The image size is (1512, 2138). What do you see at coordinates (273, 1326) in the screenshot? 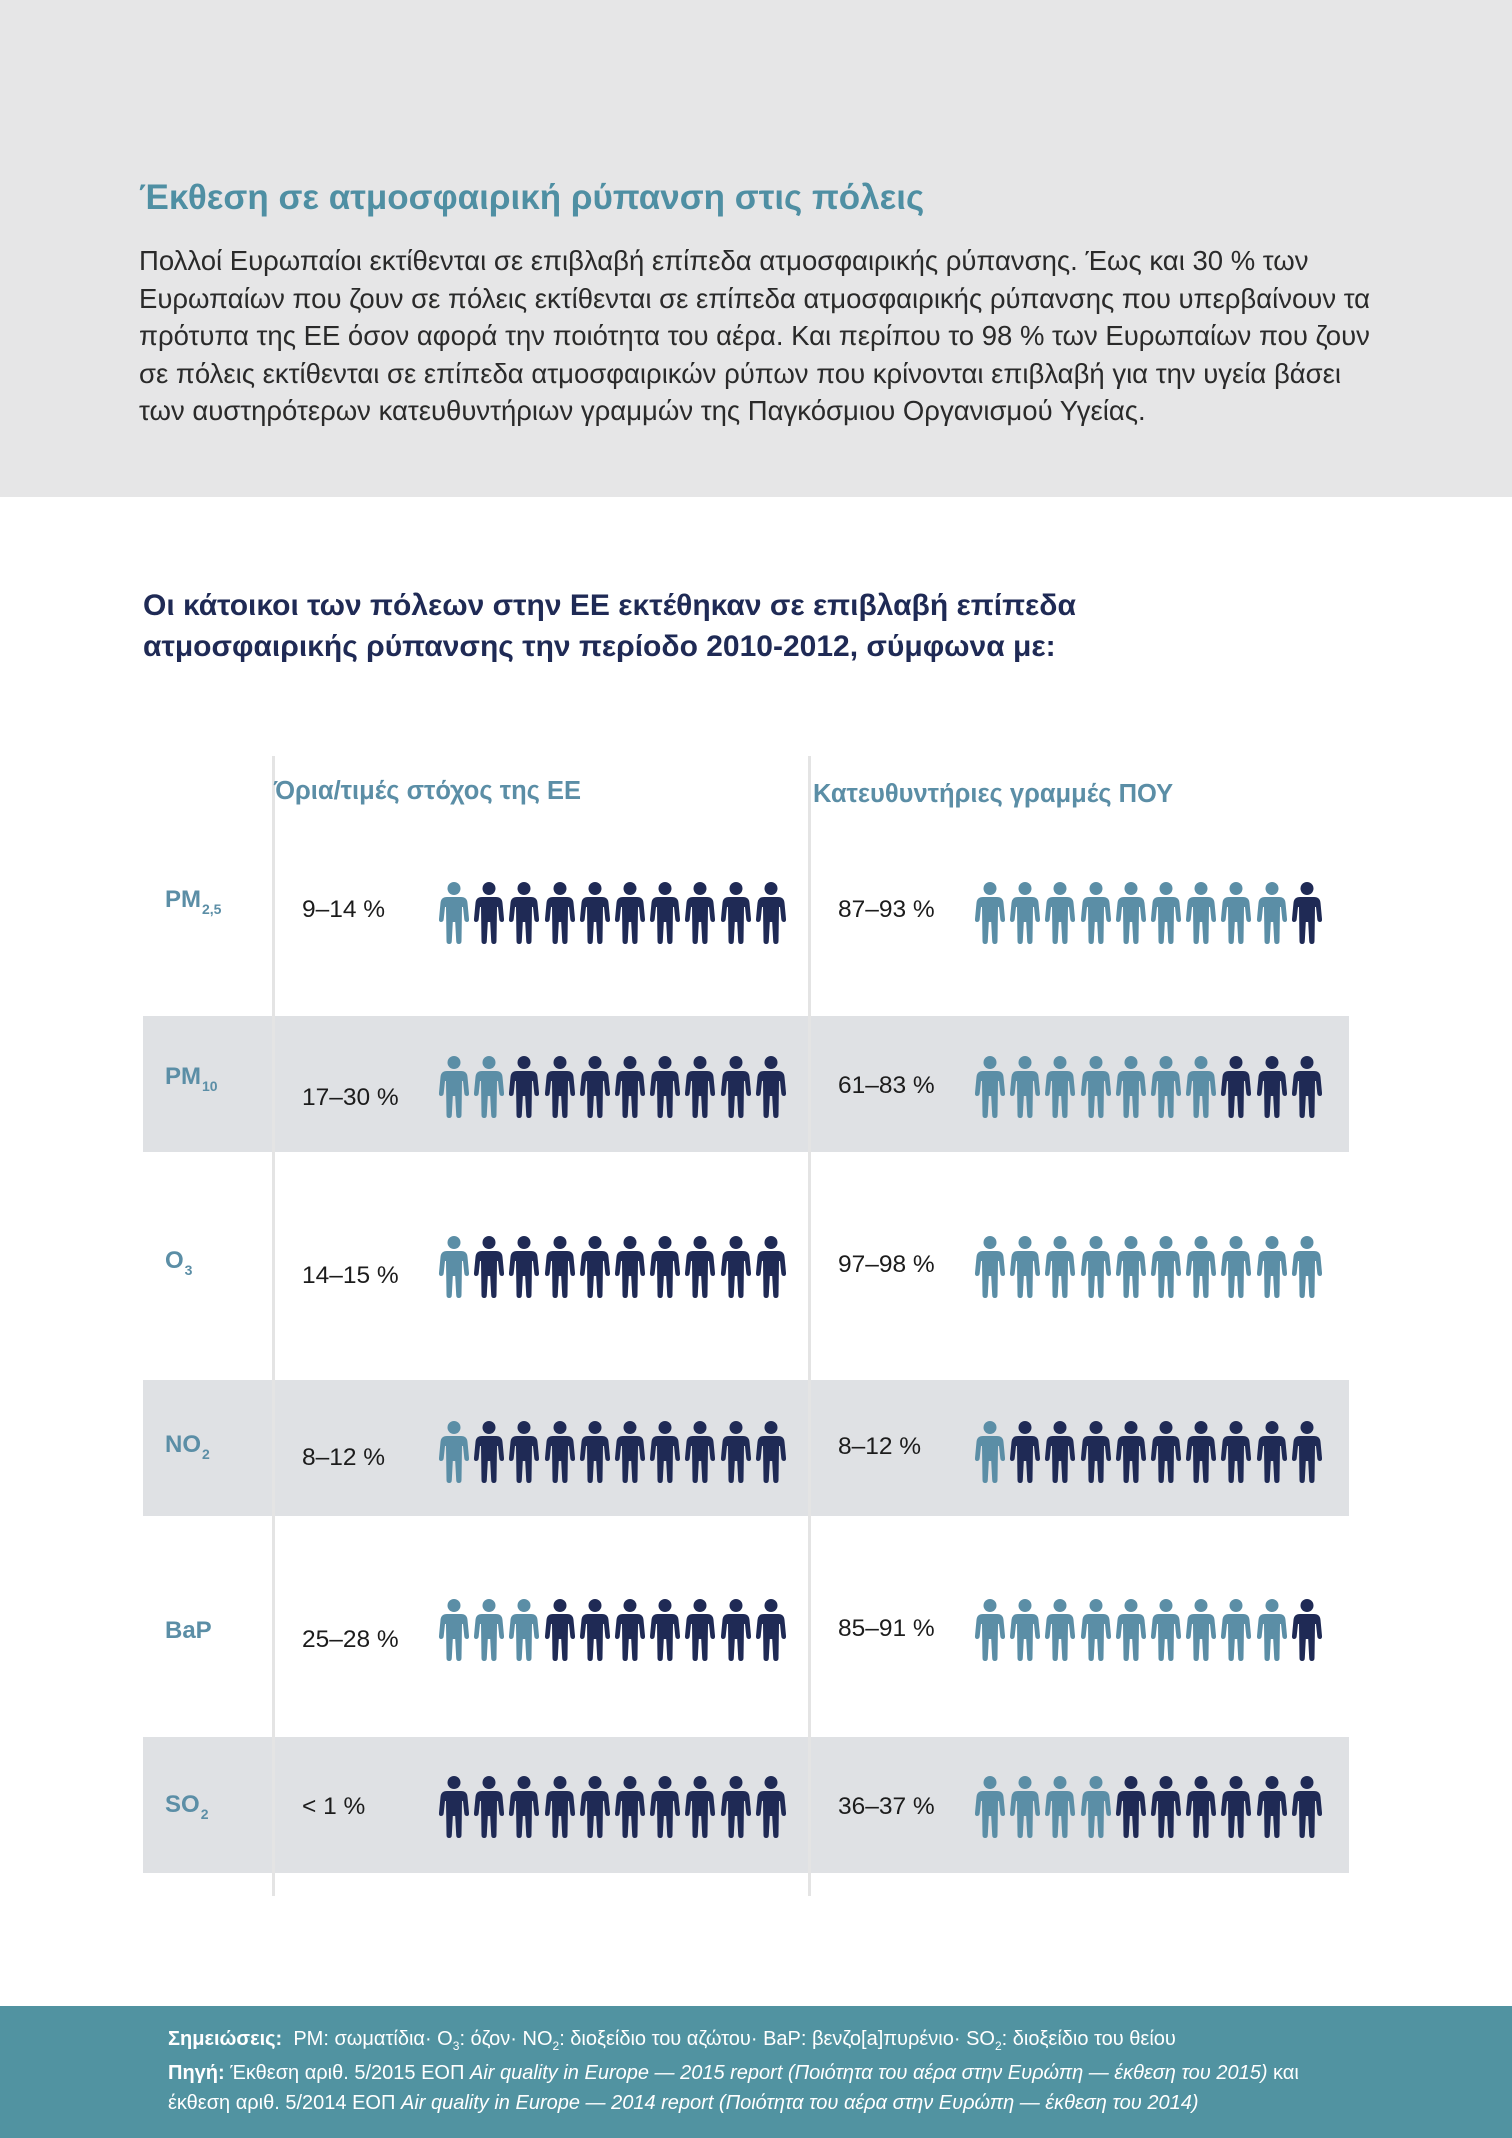
I see `column-divider-left` at bounding box center [273, 1326].